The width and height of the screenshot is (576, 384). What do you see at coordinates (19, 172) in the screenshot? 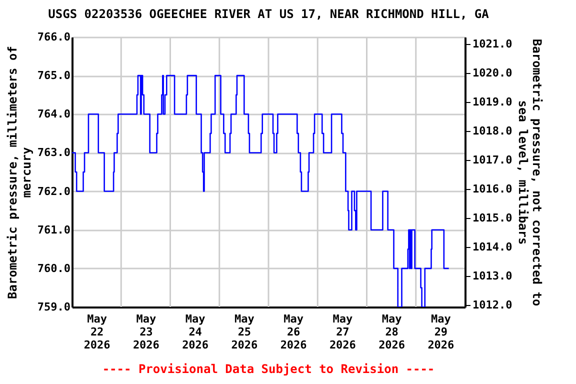
I see `y-axis-title: Barometric pressure, millimeters of mercury` at bounding box center [19, 172].